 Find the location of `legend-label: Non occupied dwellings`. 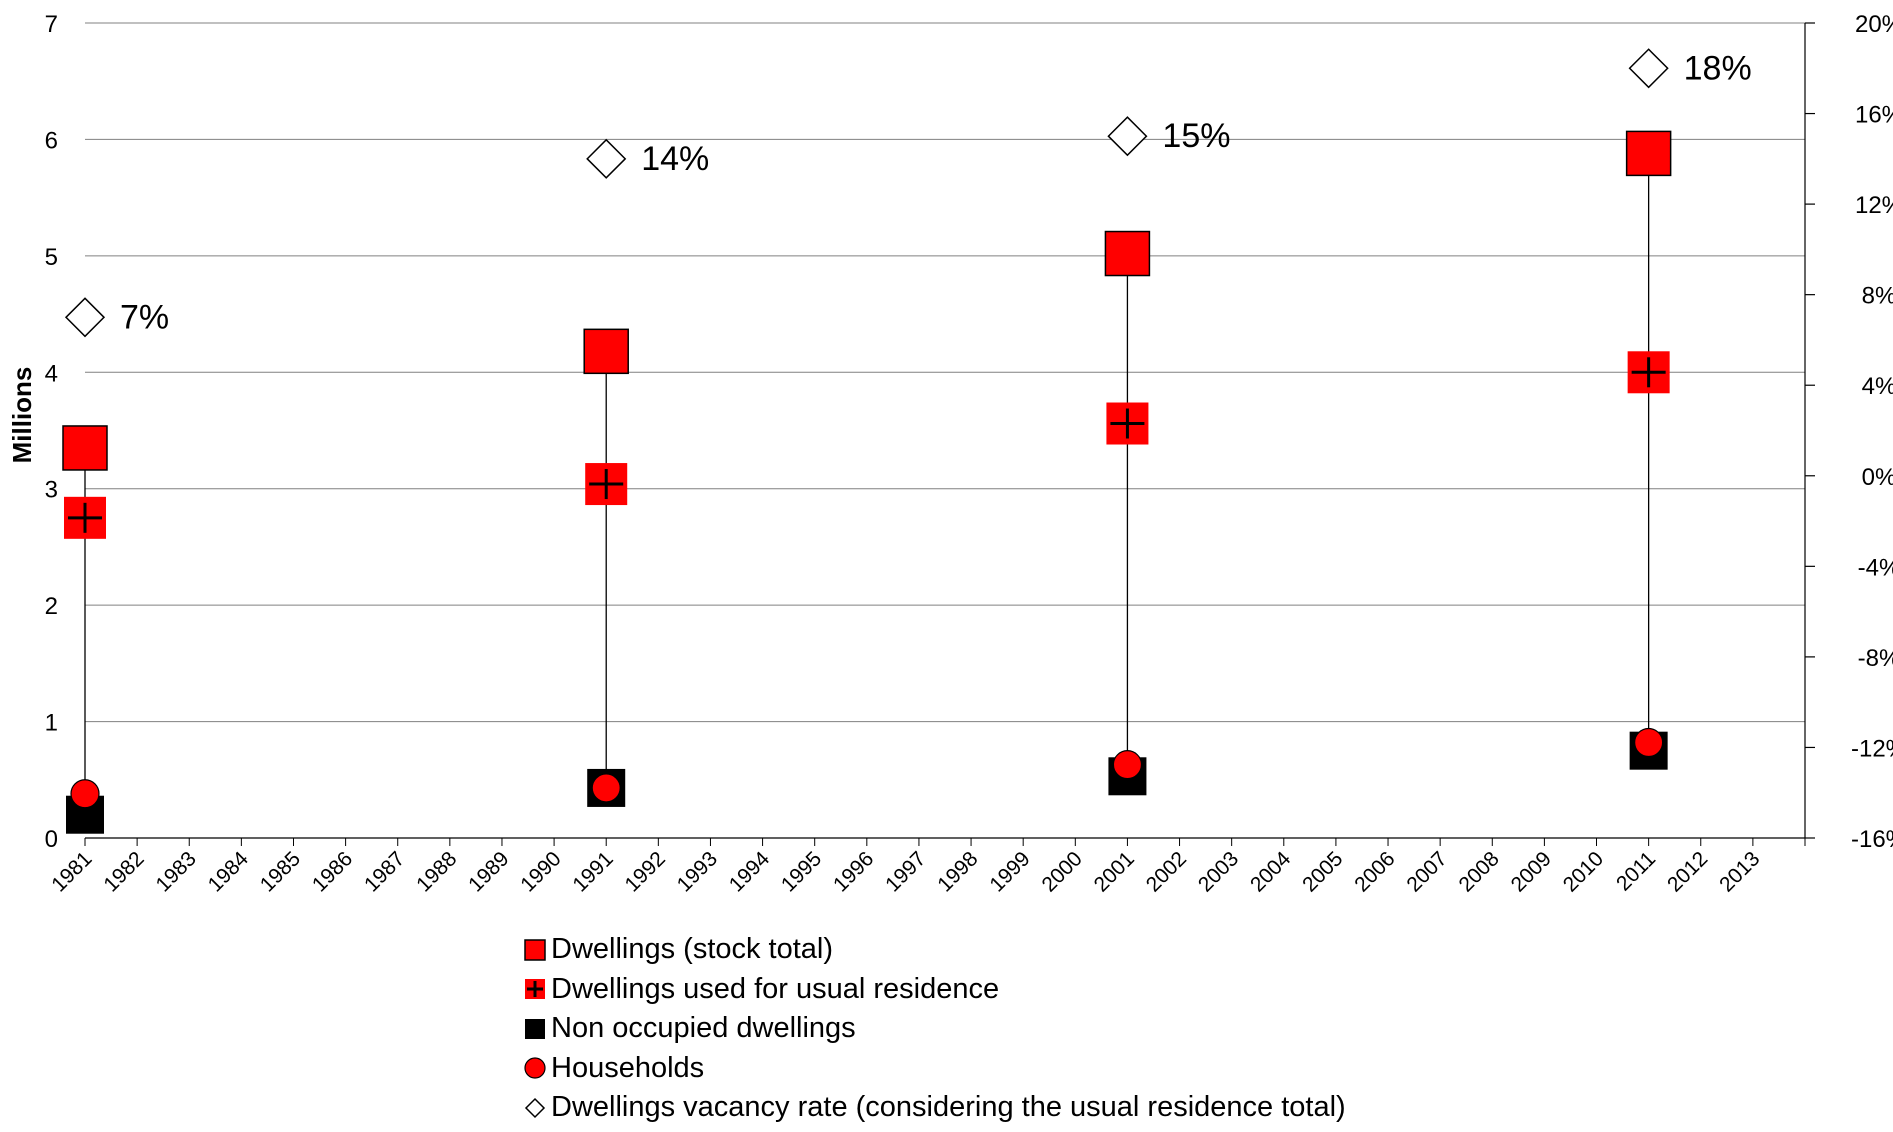

legend-label: Non occupied dwellings is located at coordinates (703, 1028).